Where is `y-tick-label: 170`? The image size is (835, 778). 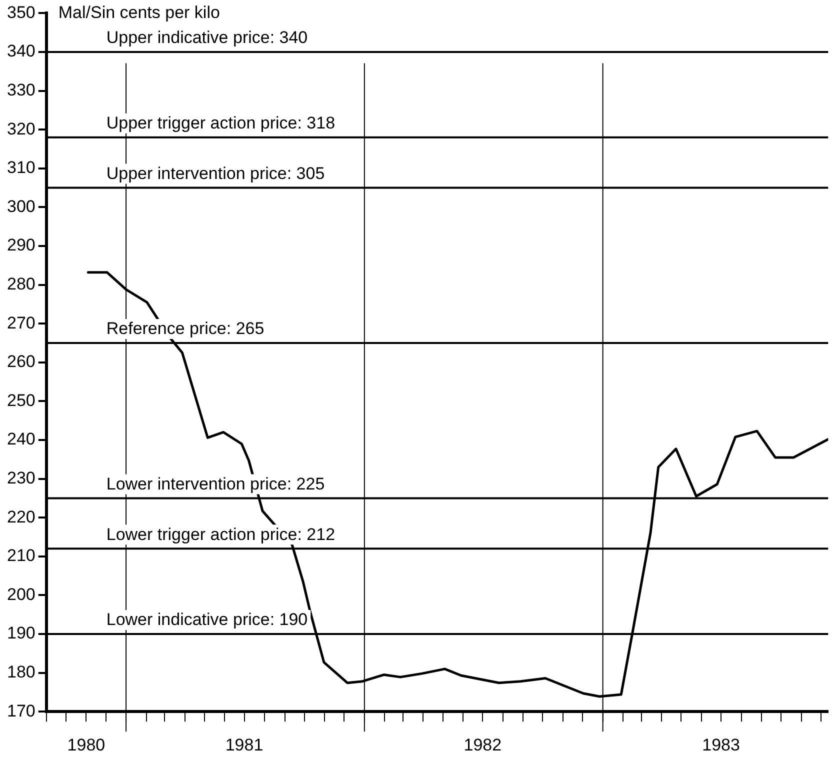
y-tick-label: 170 is located at coordinates (21, 710).